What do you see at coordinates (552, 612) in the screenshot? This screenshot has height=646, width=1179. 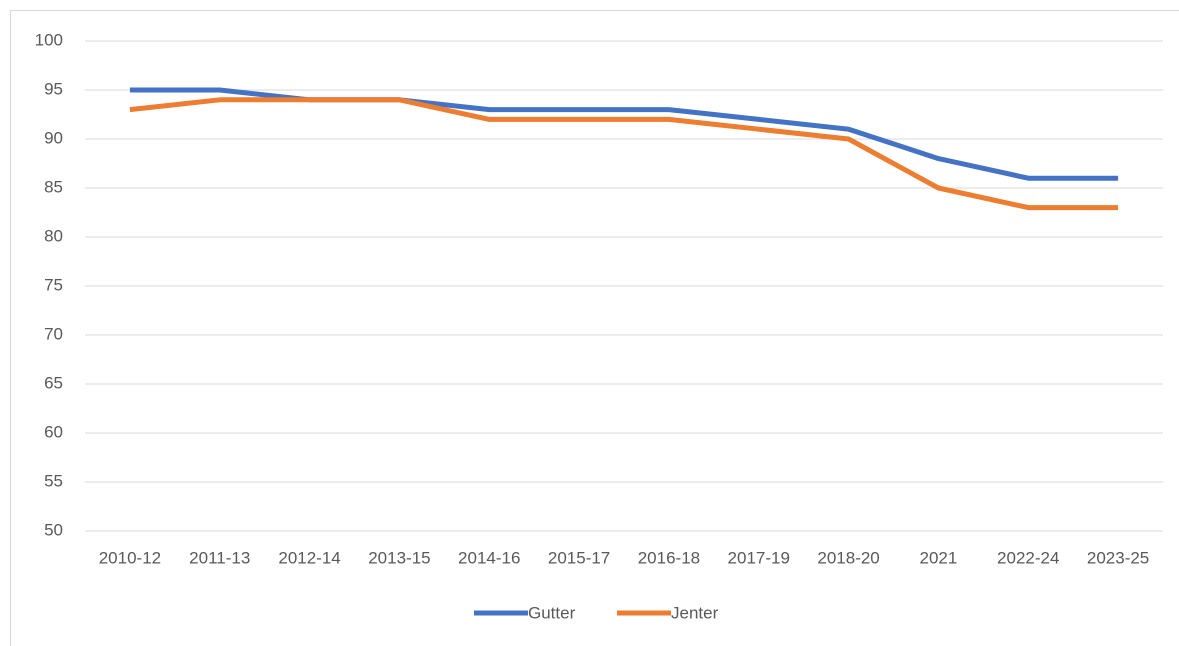 I see `legend-label: Gutter` at bounding box center [552, 612].